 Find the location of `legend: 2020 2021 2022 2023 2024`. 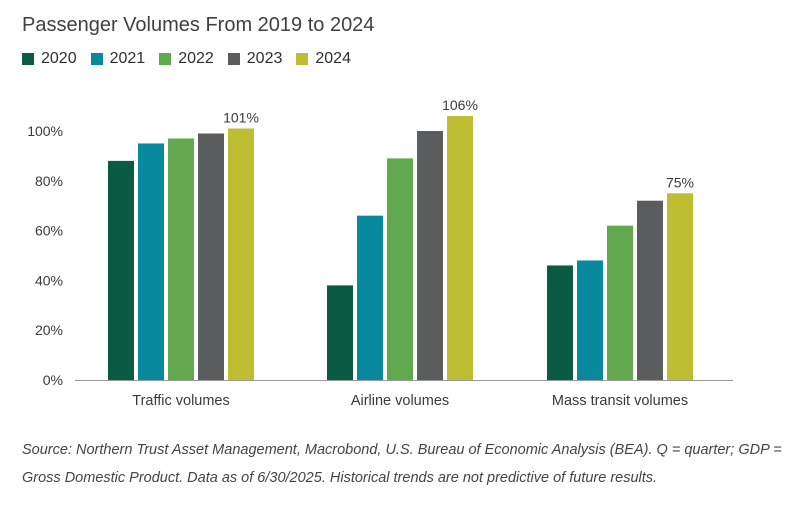

legend: 2020 2021 2022 2023 2024 is located at coordinates (186, 59).